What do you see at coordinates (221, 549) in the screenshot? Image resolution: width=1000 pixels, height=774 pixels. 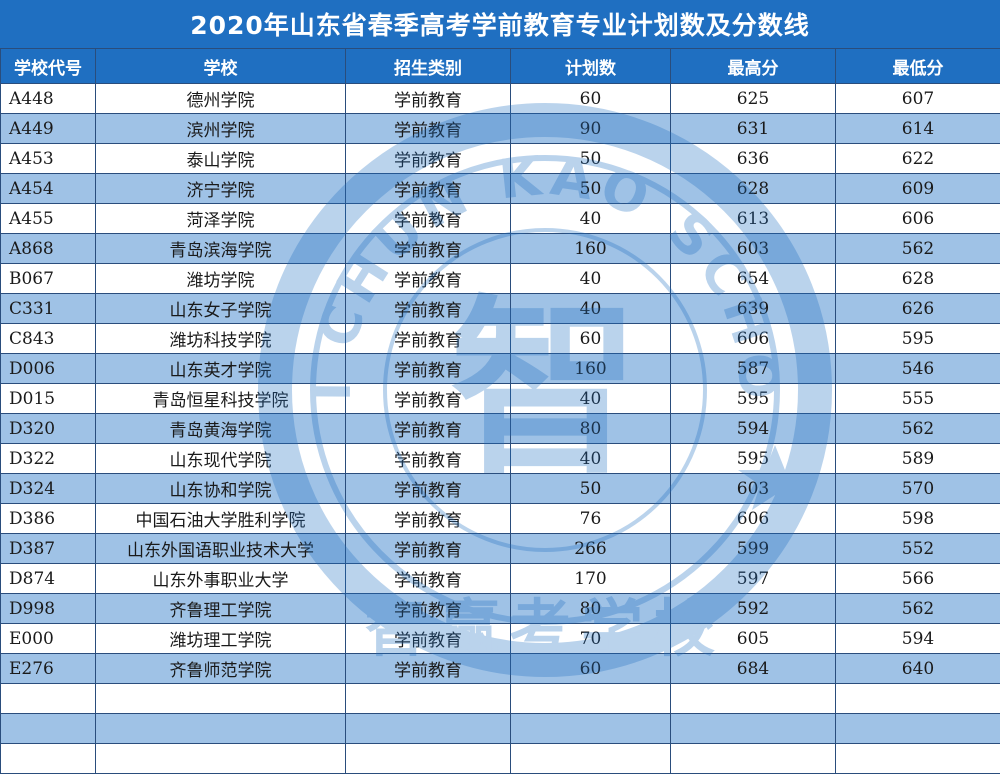 I see `cell-school: 山东外国语职业技术大学` at bounding box center [221, 549].